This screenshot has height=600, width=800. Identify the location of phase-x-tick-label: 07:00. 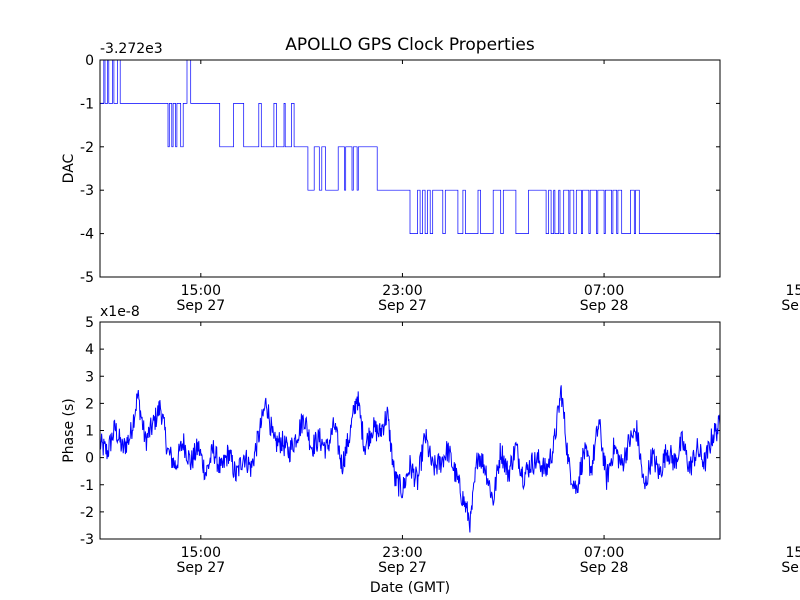
(604, 553).